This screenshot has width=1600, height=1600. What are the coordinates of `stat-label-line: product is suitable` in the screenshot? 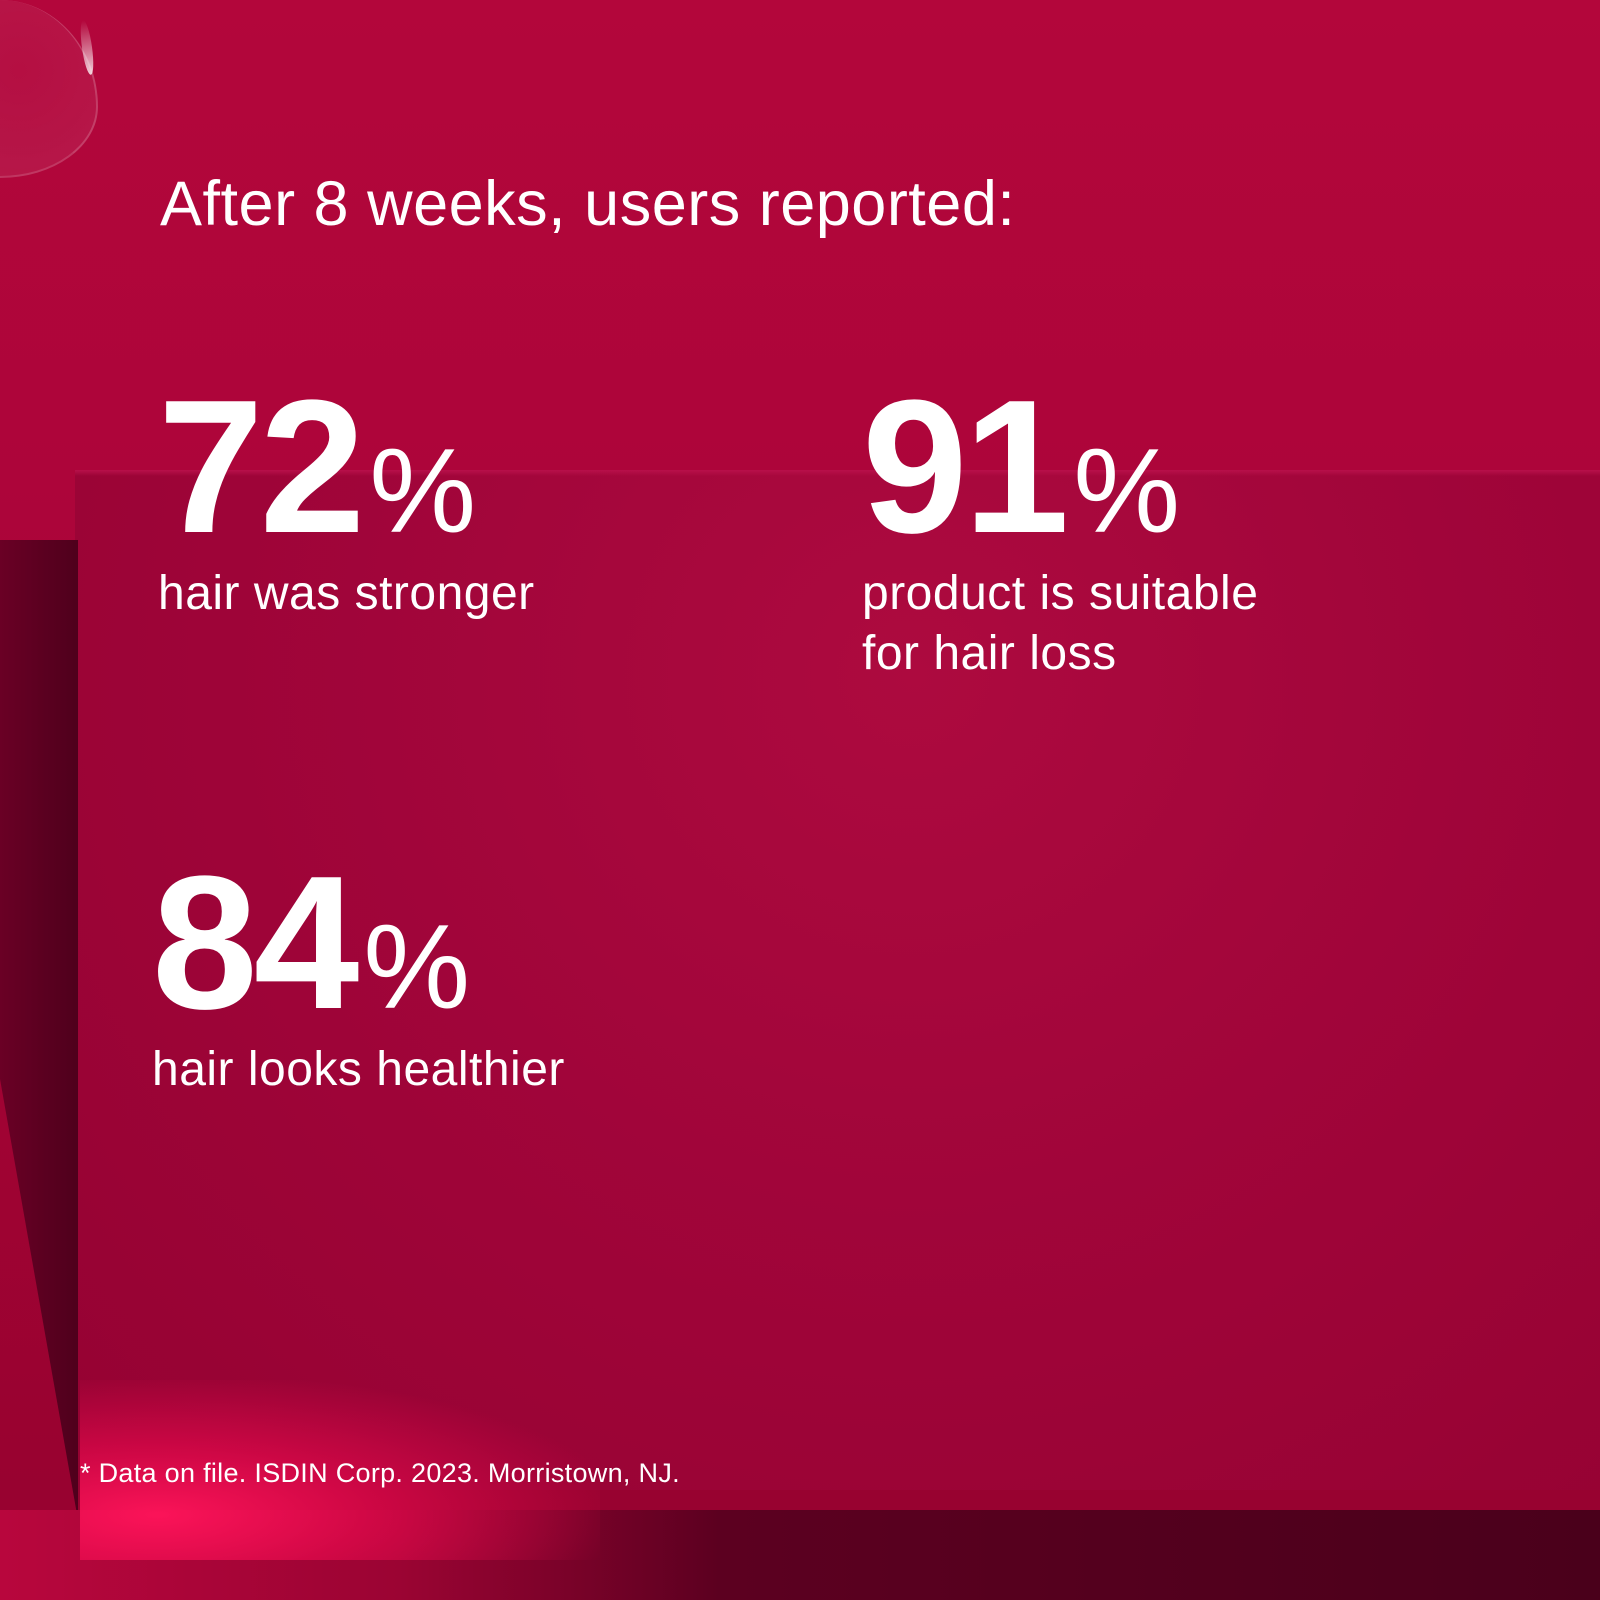 It's located at (1060, 593).